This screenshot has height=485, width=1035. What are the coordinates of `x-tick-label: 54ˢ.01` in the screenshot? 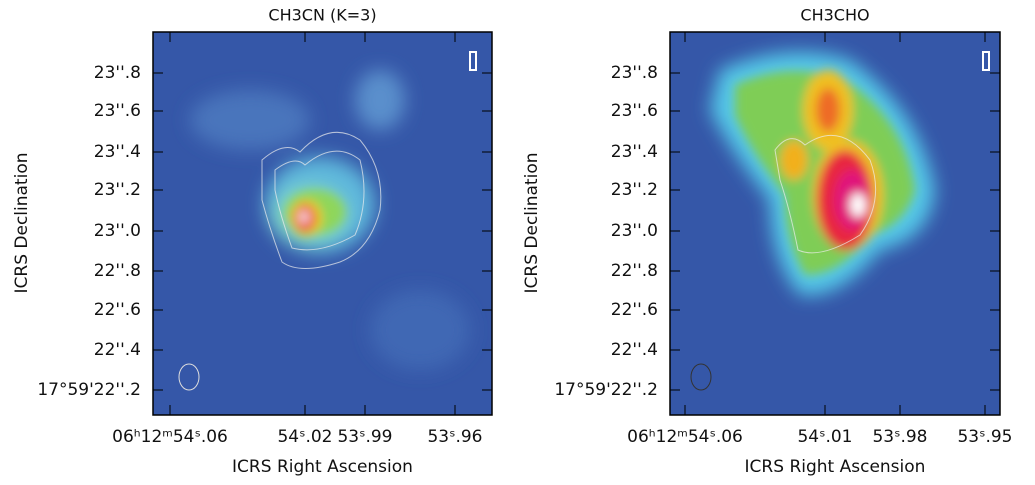 It's located at (824, 437).